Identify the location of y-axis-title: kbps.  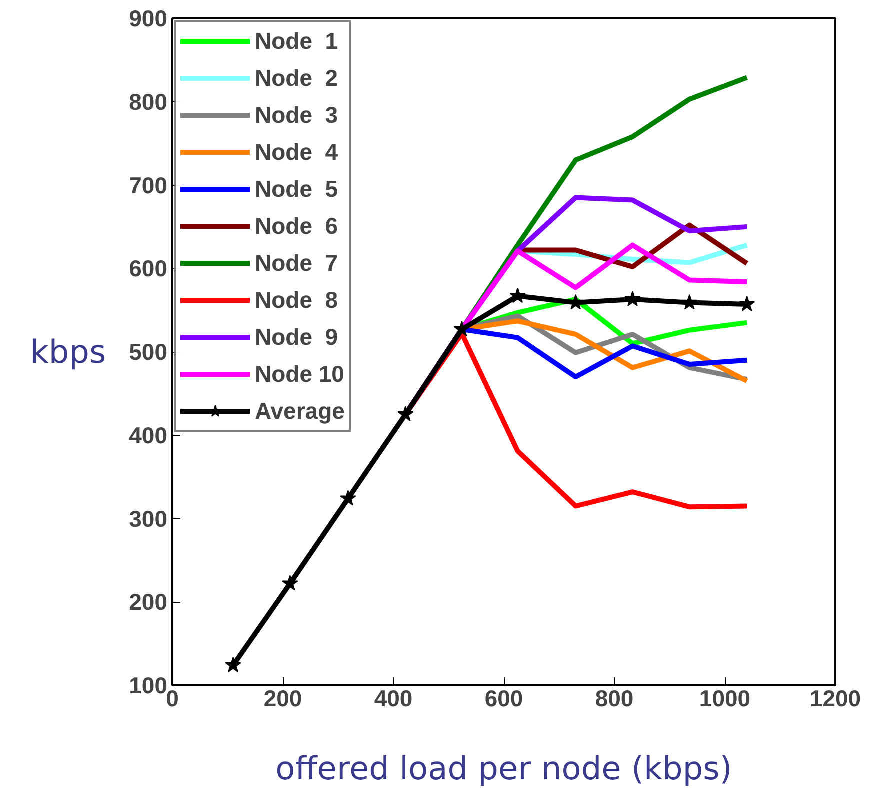
(68, 352).